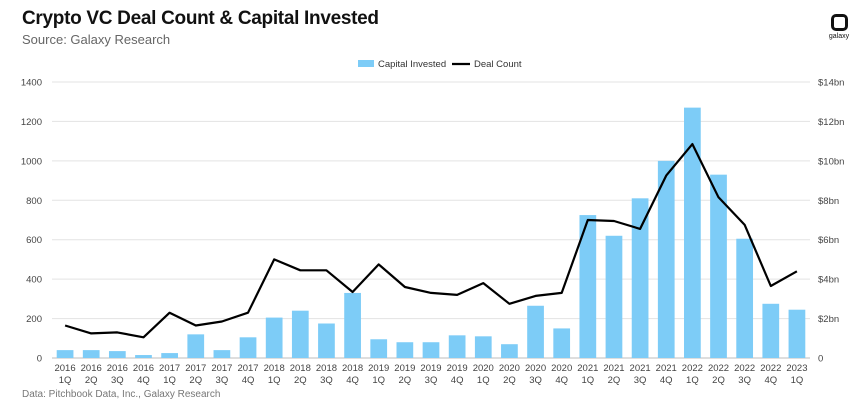 The height and width of the screenshot is (412, 865). What do you see at coordinates (31, 161) in the screenshot?
I see `y-left-tick-label: 1000` at bounding box center [31, 161].